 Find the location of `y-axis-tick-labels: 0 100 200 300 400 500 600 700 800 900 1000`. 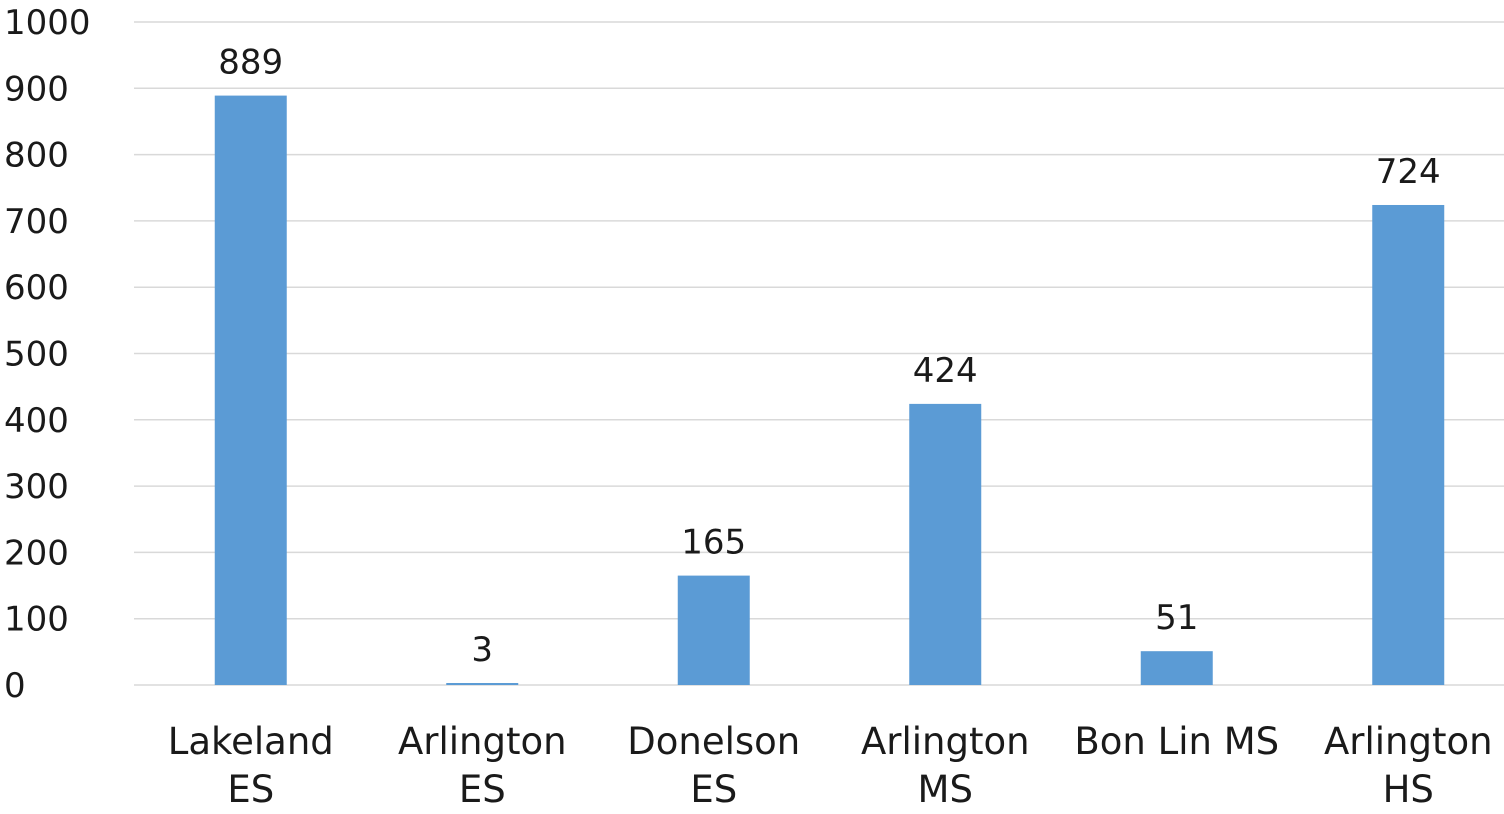

y-axis-tick-labels: 0 100 200 300 400 500 600 700 800 900 1000 is located at coordinates (47, 354).